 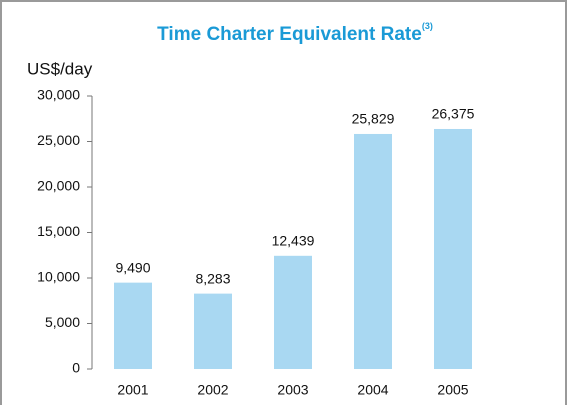 What do you see at coordinates (427, 26) in the screenshot?
I see `title-superscript: (3)` at bounding box center [427, 26].